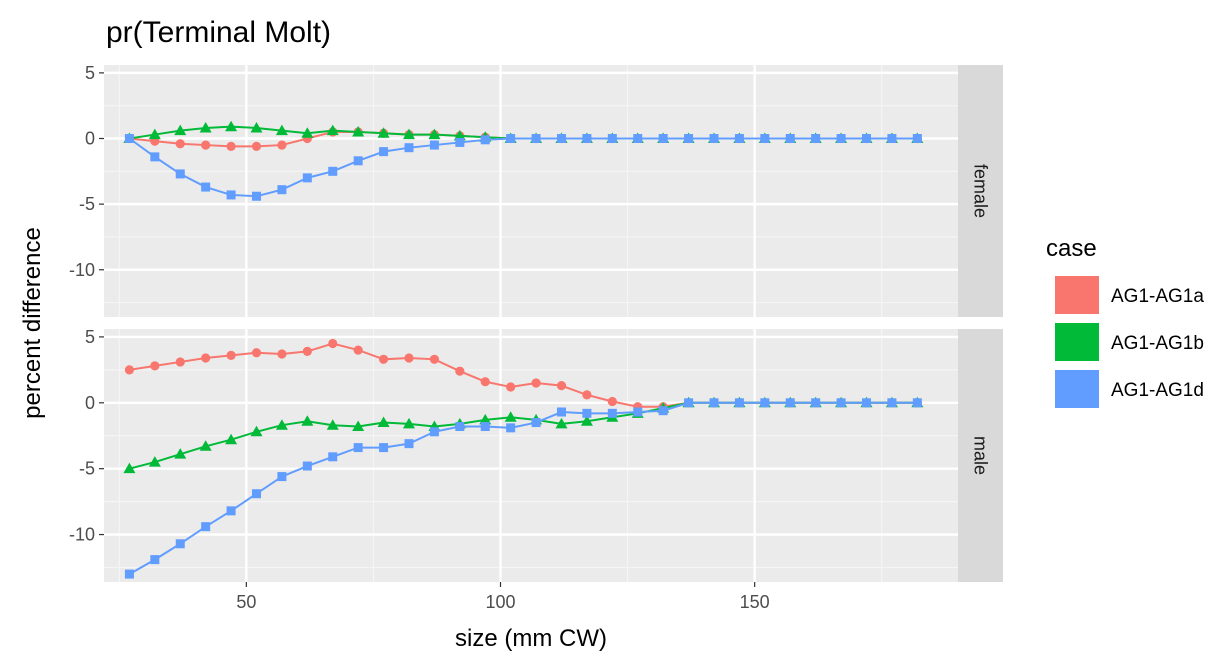  What do you see at coordinates (1077, 389) in the screenshot?
I see `legend-key-AG1-AG1d` at bounding box center [1077, 389].